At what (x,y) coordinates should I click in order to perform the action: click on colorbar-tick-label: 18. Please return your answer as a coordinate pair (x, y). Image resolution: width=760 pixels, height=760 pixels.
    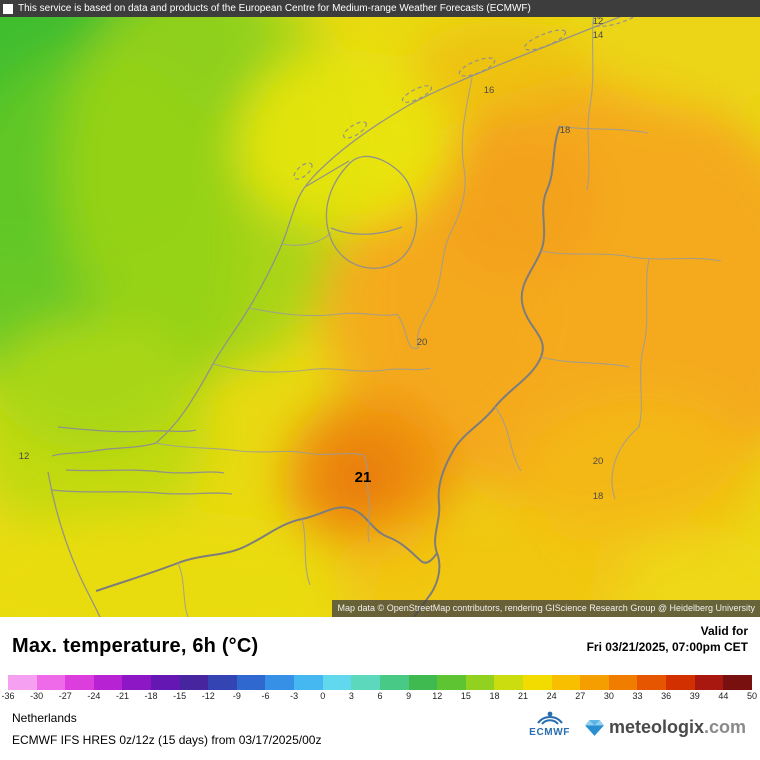
    Looking at the image, I should click on (494, 696).